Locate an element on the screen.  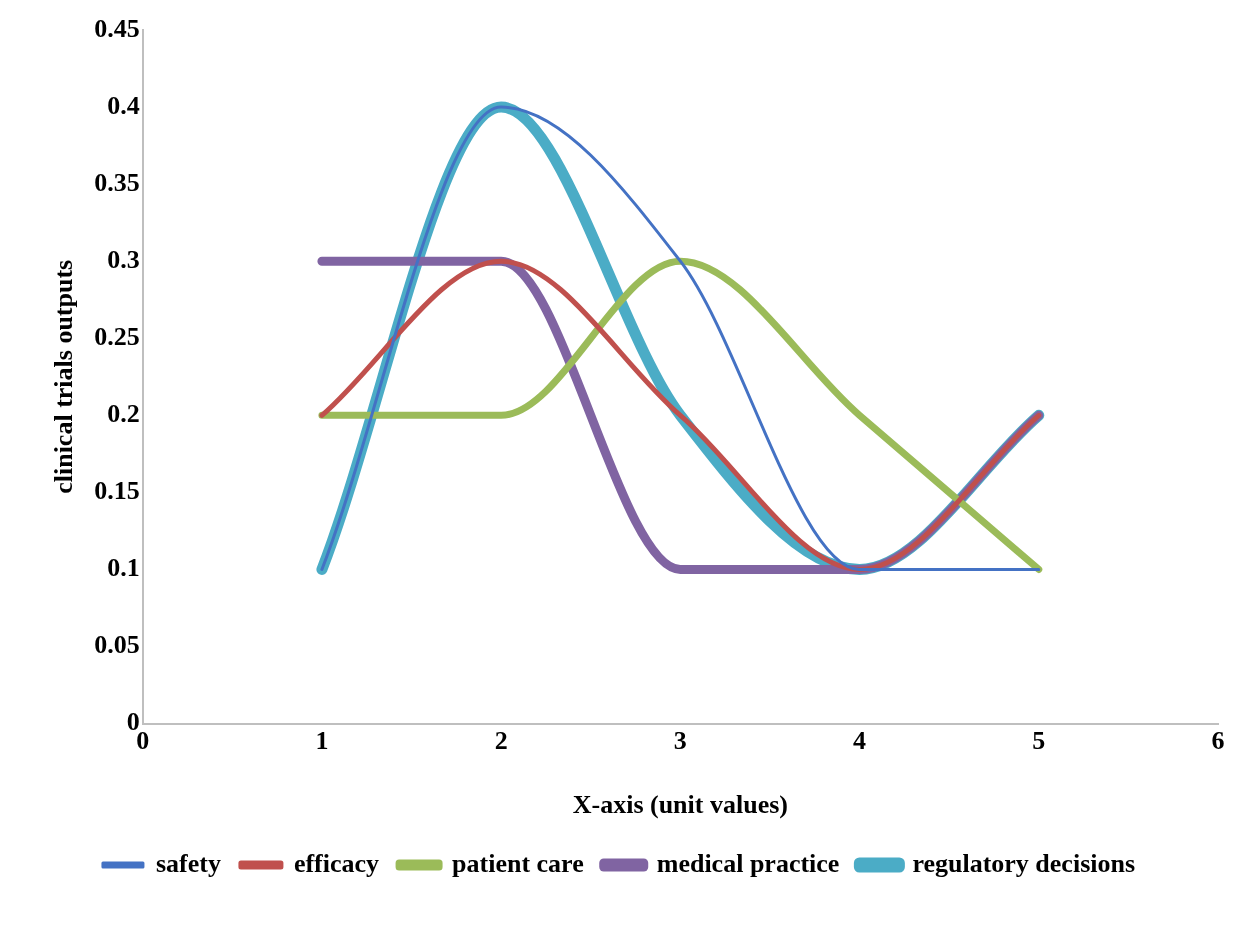
x-tick-label: 1 is located at coordinates (322, 740).